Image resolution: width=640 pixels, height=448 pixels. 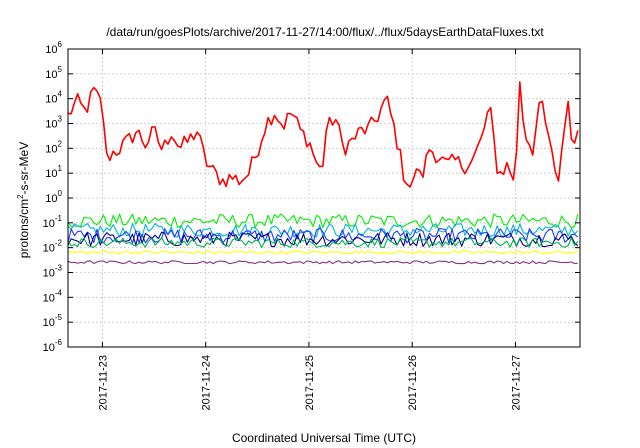 What do you see at coordinates (516, 382) in the screenshot?
I see `x-tick-label: 2017-11-27` at bounding box center [516, 382].